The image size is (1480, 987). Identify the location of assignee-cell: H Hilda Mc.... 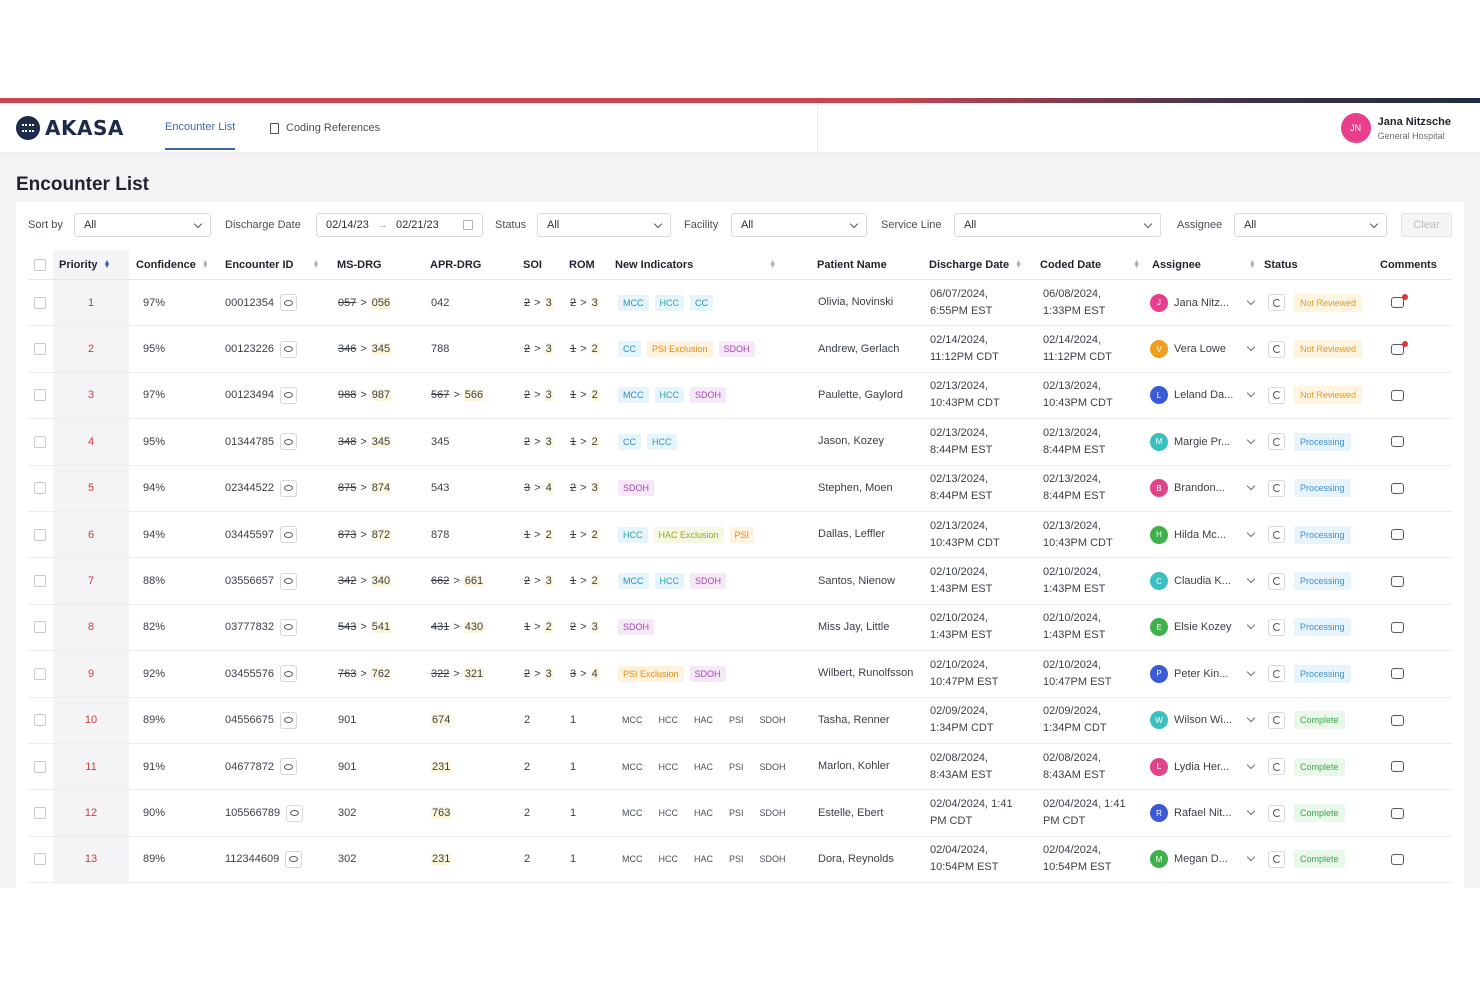
(1203, 534).